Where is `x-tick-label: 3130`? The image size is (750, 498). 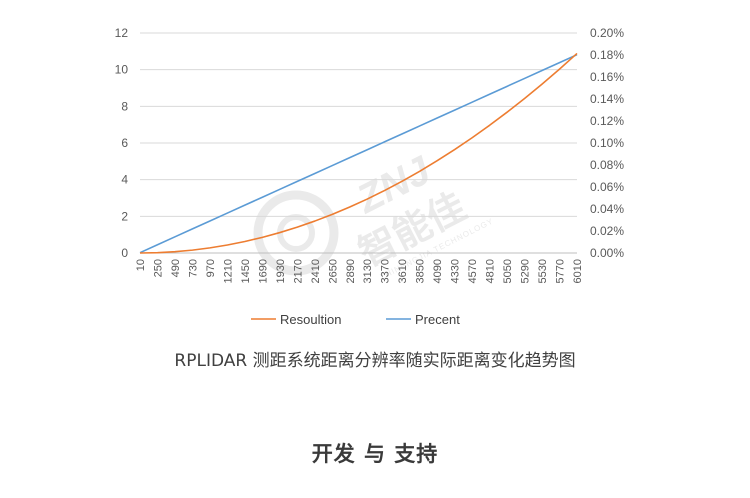 x-tick-label: 3130 is located at coordinates (368, 271).